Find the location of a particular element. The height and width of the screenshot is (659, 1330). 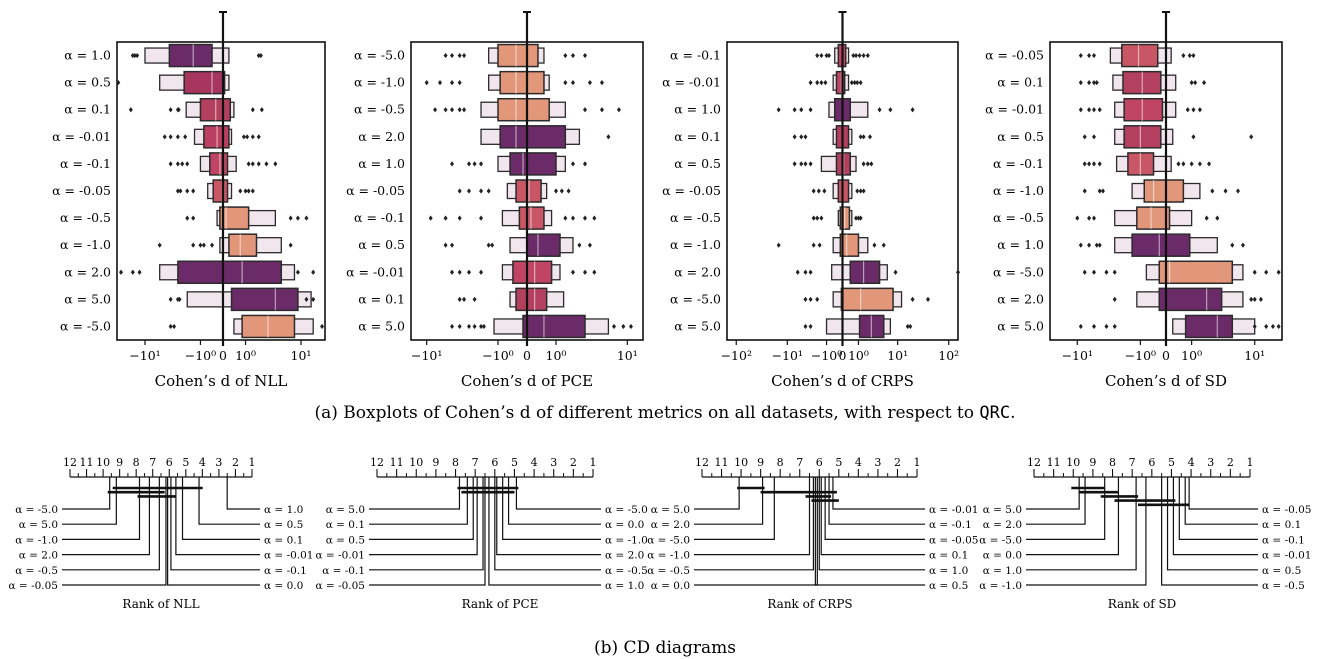

cd-left-label: α = 0.5 is located at coordinates (345, 540).